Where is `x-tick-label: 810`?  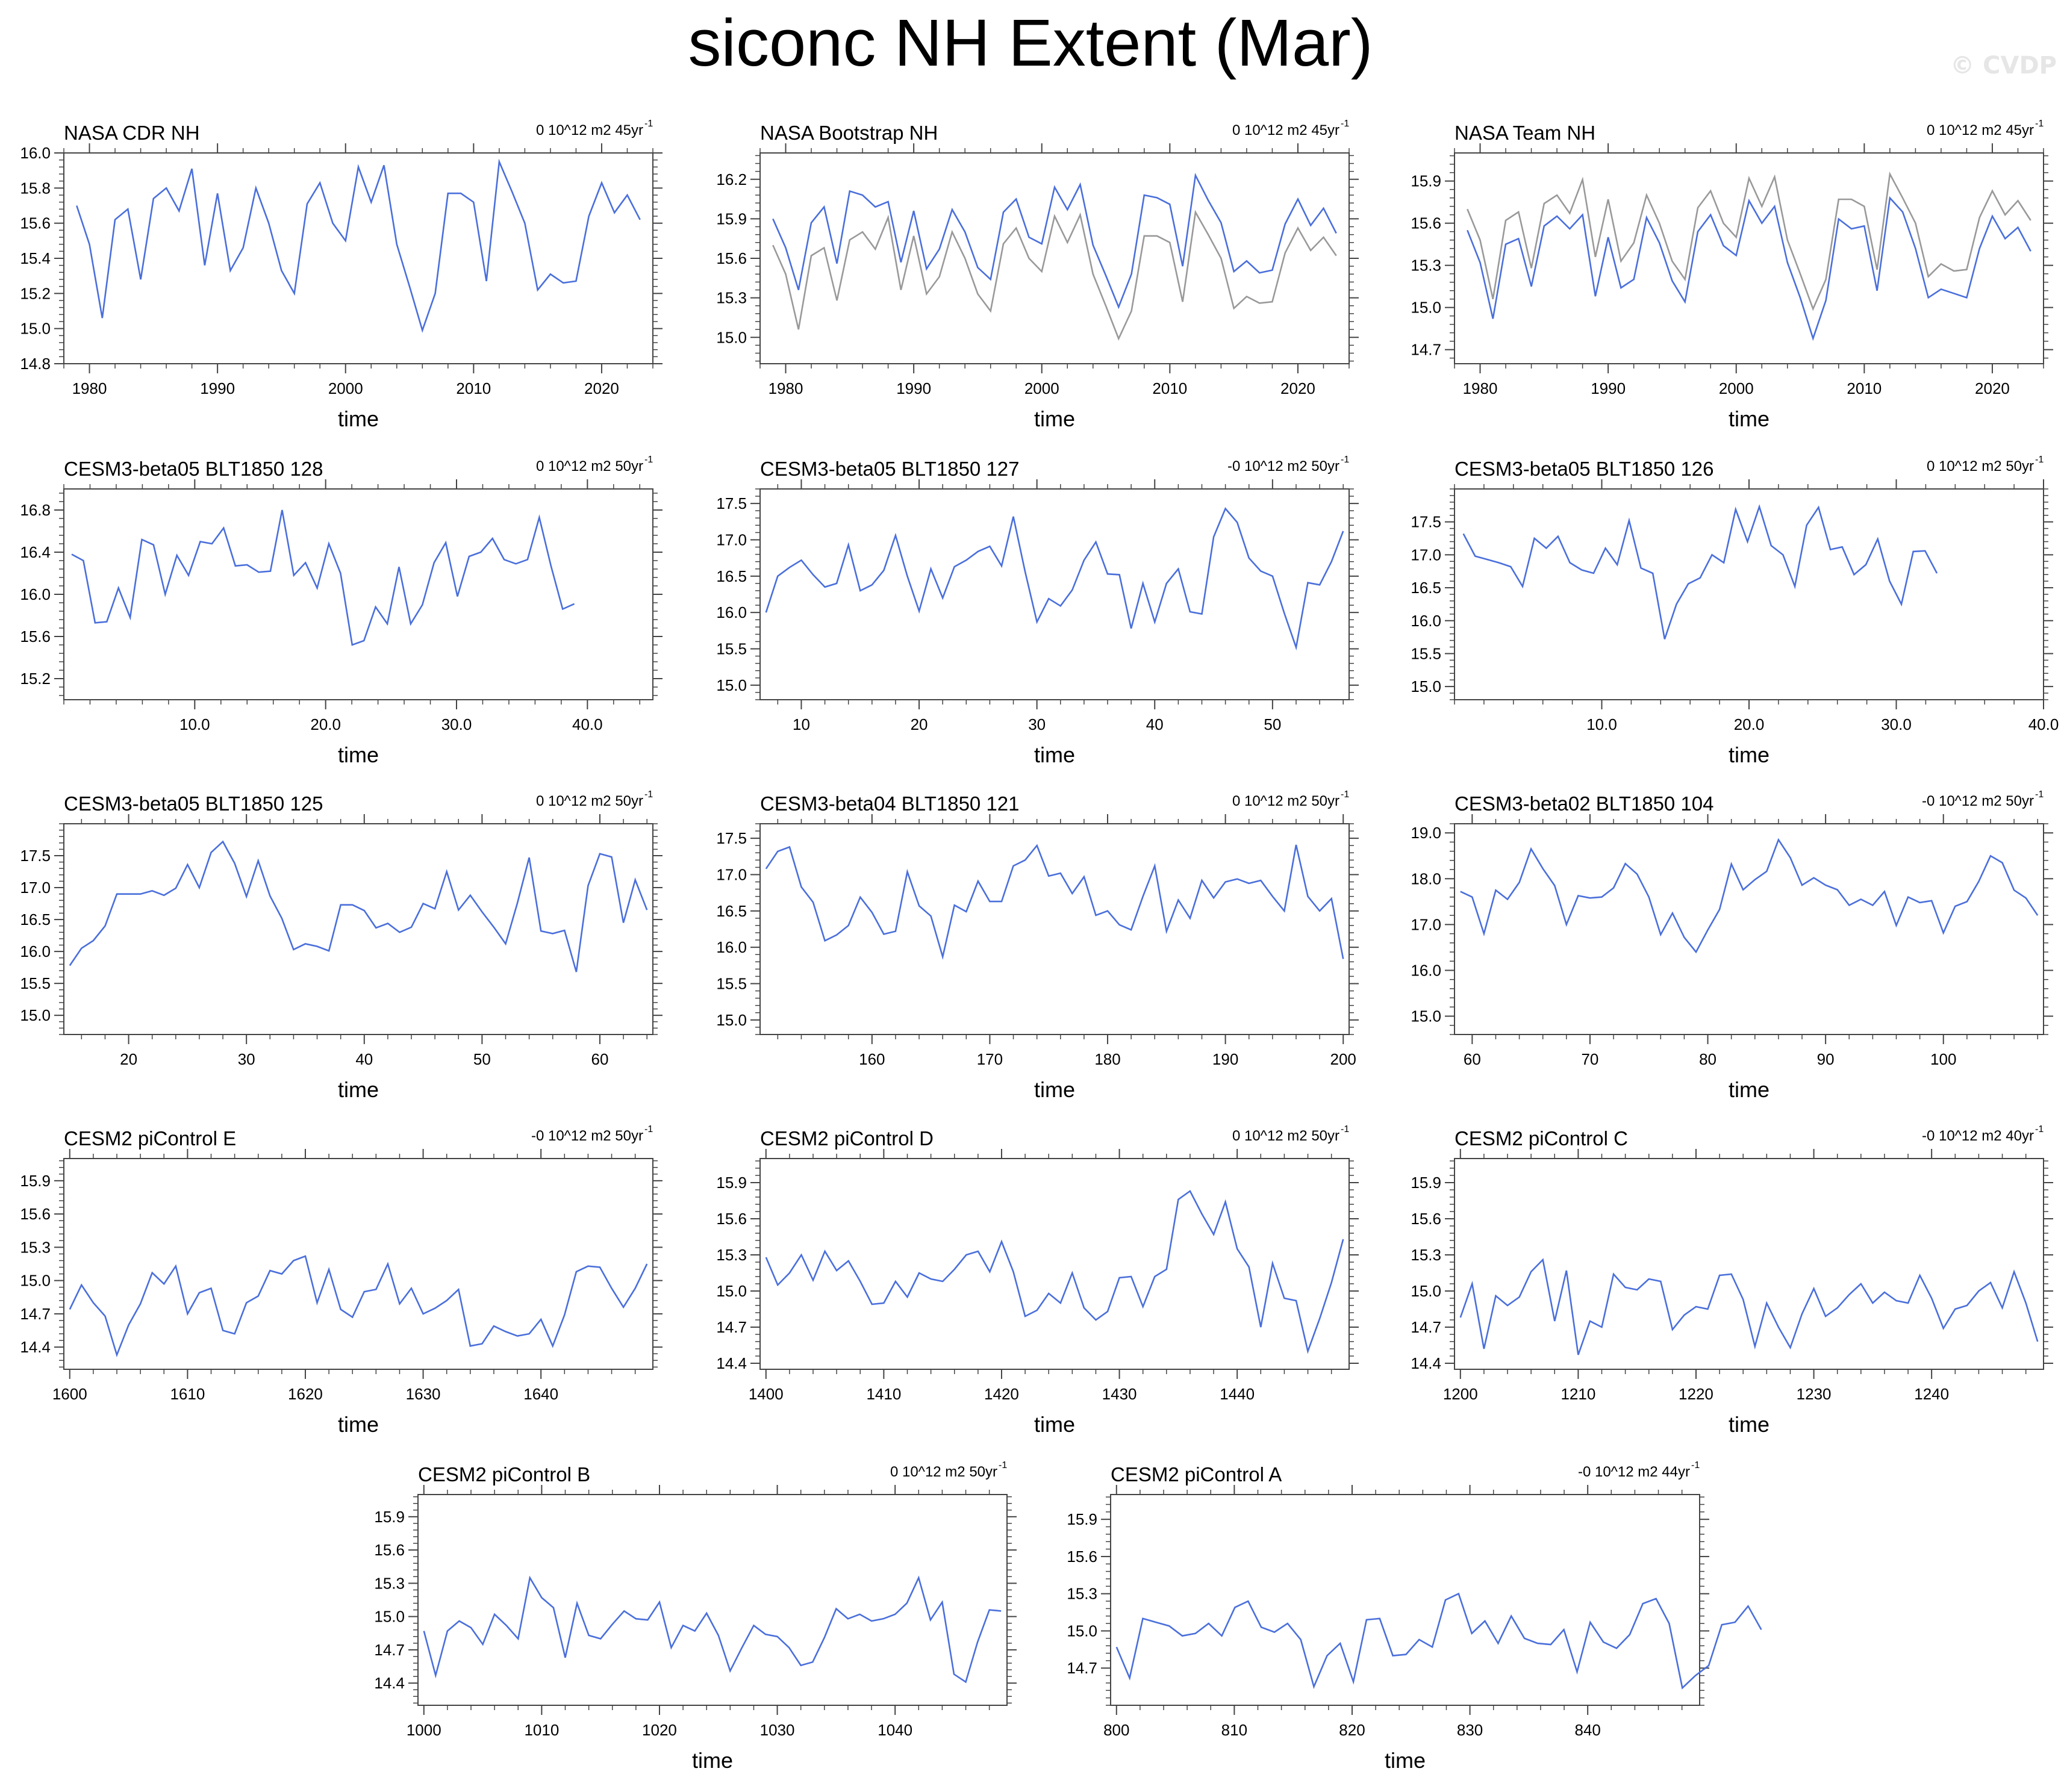
x-tick-label: 810 is located at coordinates (1234, 1730).